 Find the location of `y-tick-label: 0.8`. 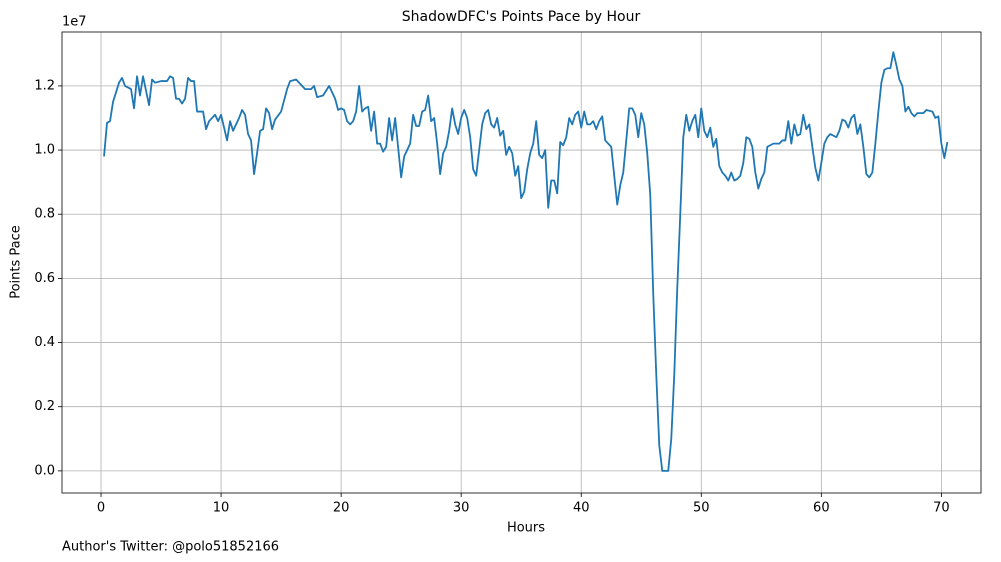

y-tick-label: 0.8 is located at coordinates (44, 214).